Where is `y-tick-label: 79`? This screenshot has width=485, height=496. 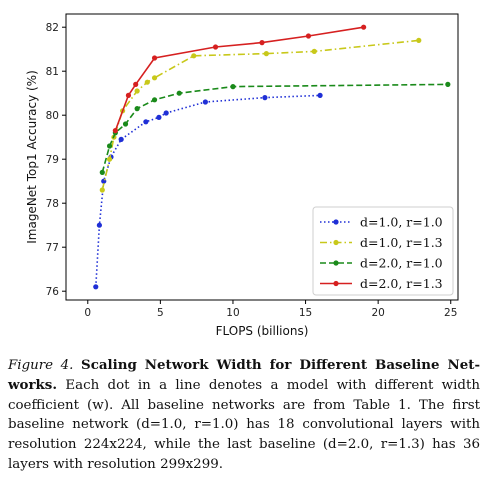
y-tick-label: 79 is located at coordinates (52, 160).